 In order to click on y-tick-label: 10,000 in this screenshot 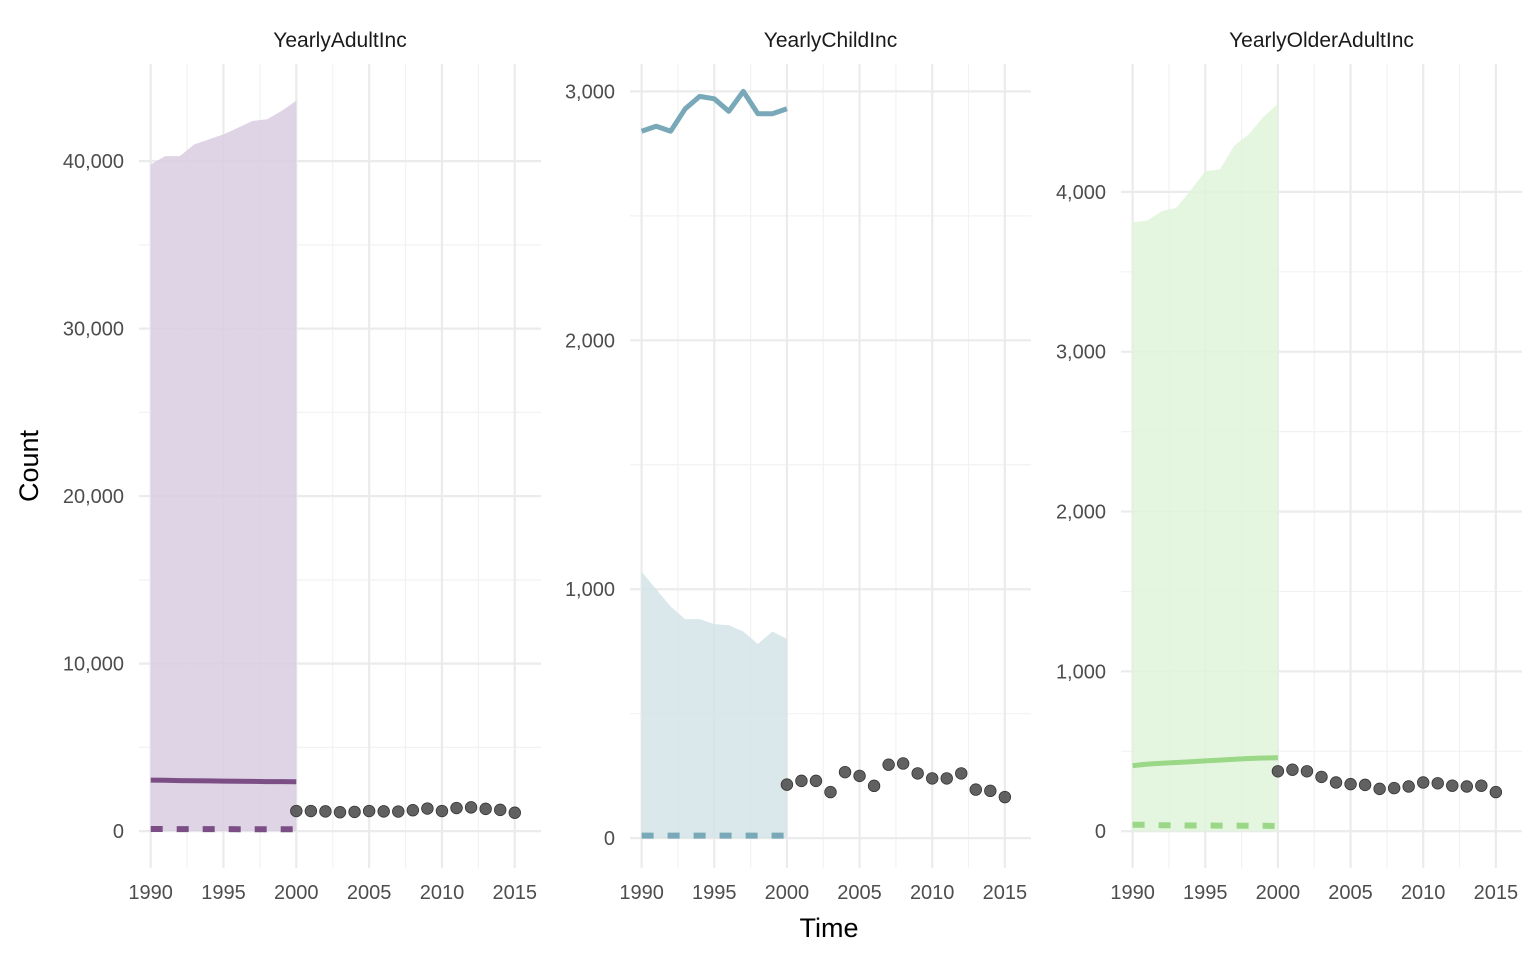, I will do `click(93, 665)`.